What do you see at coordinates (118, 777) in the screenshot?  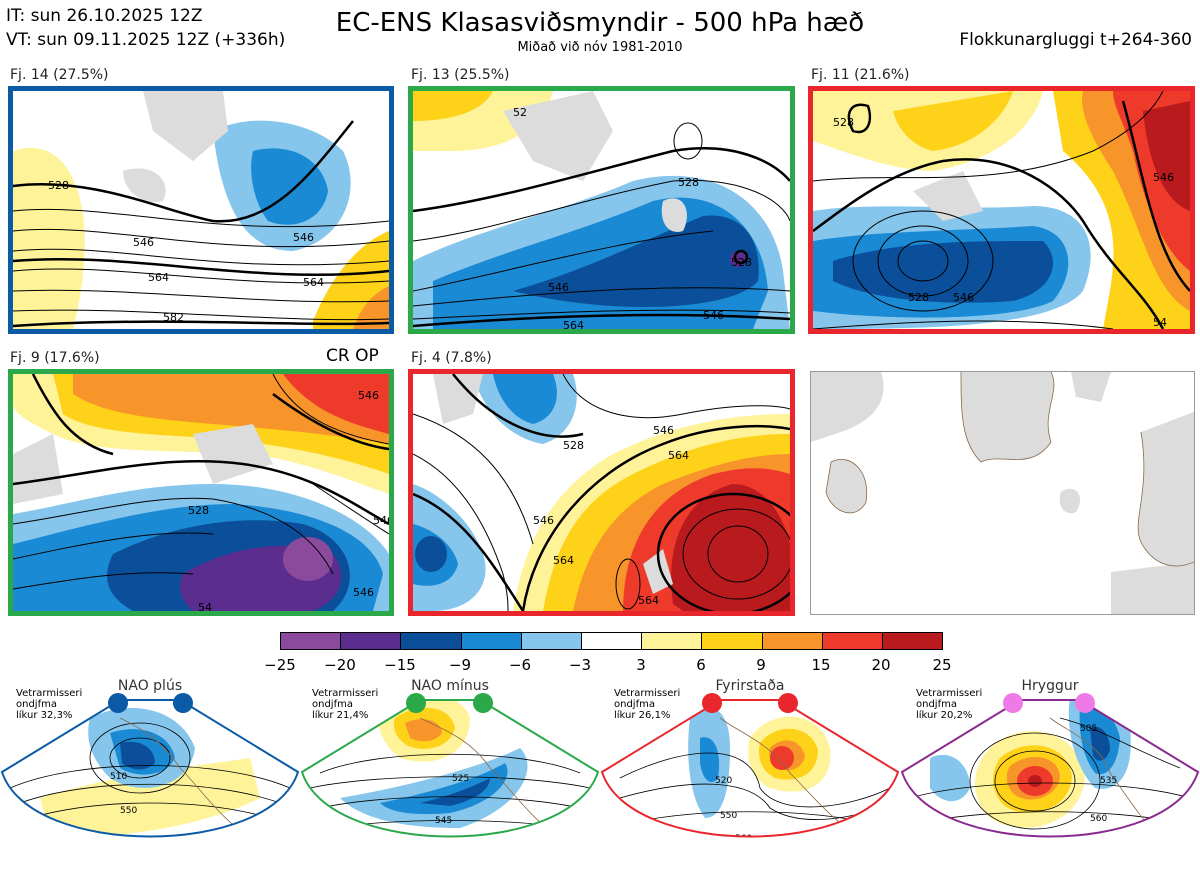 I see `svg-text: 510` at bounding box center [118, 777].